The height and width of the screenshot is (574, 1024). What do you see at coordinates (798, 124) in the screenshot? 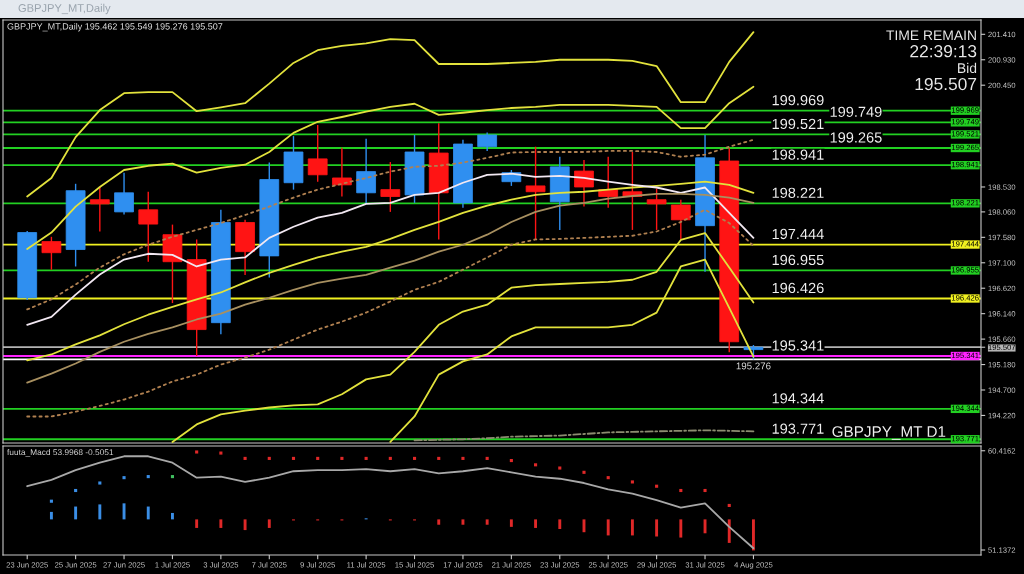
I see `text: 199.521` at bounding box center [798, 124].